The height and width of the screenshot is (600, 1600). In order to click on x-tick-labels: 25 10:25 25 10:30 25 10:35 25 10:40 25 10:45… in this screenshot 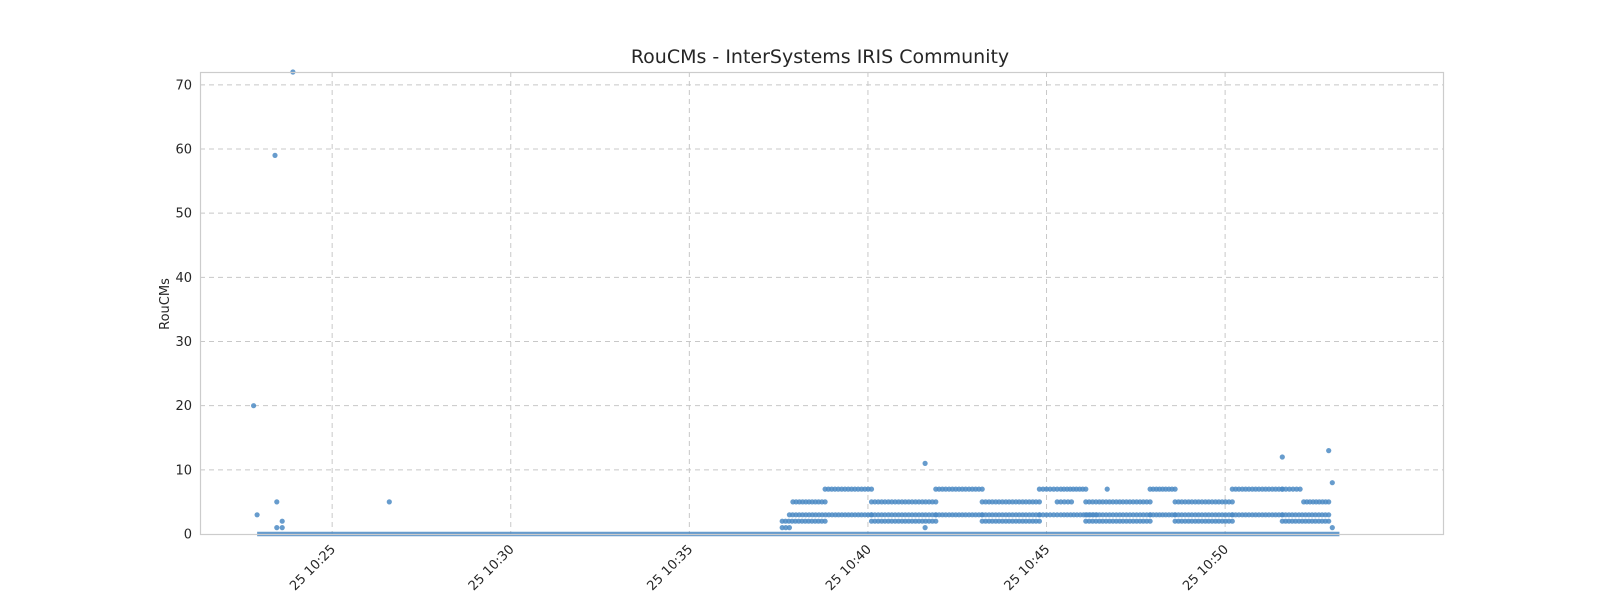, I will do `click(759, 568)`.